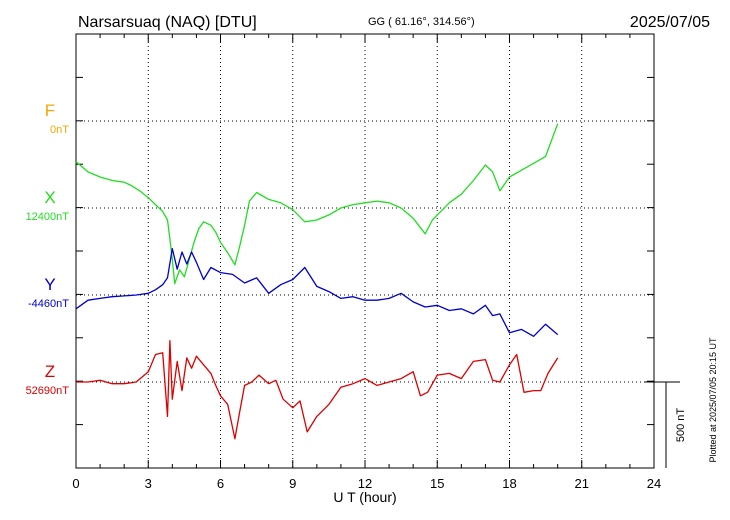 This screenshot has height=520, width=730. I want to click on series-baseline-f: 0nT, so click(59, 130).